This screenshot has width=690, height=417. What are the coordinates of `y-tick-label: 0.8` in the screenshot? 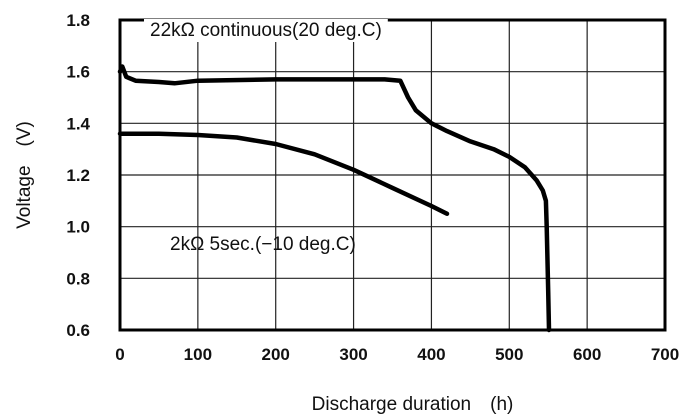 It's located at (78, 278).